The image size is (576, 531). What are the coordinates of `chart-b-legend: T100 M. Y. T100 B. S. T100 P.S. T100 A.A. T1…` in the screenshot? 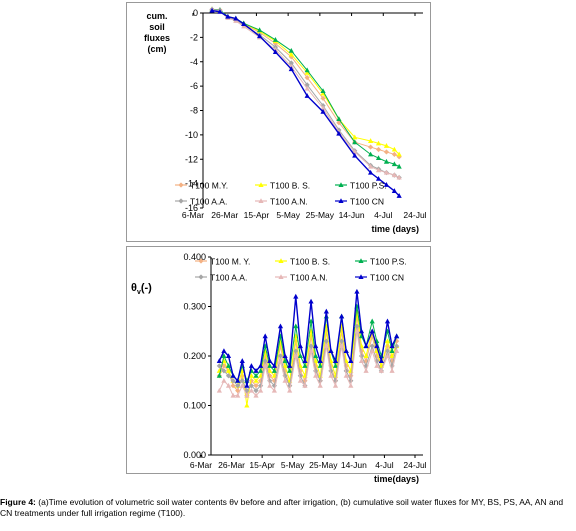 It's located at (301, 270).